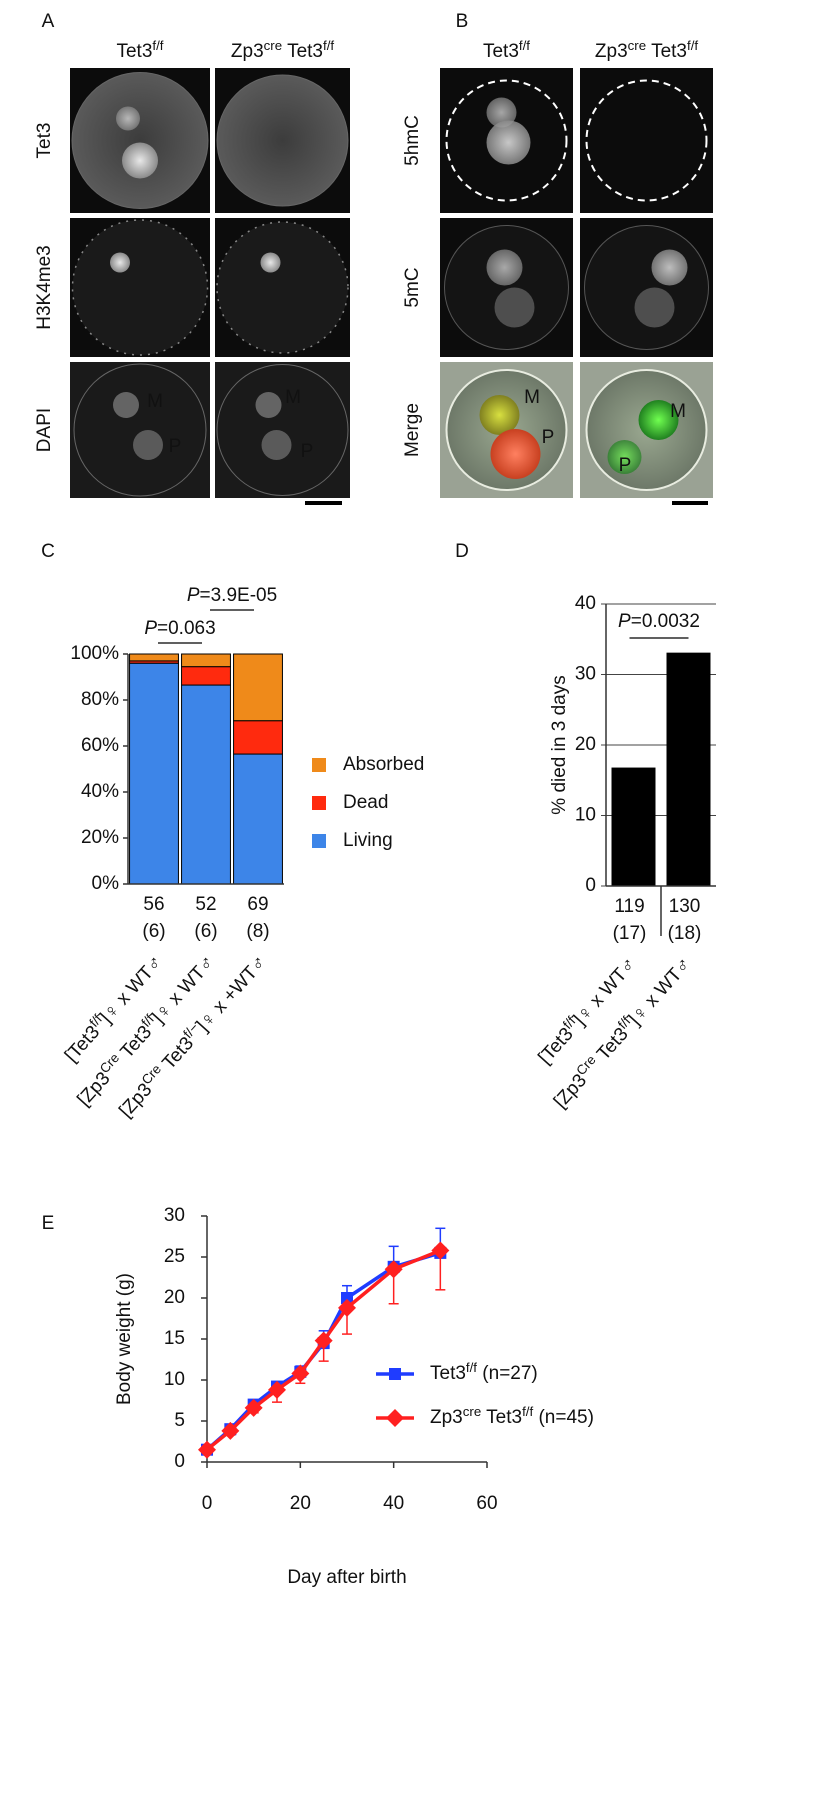 The width and height of the screenshot is (828, 1800). I want to click on x-axis-label: Day after birth, so click(346, 1577).